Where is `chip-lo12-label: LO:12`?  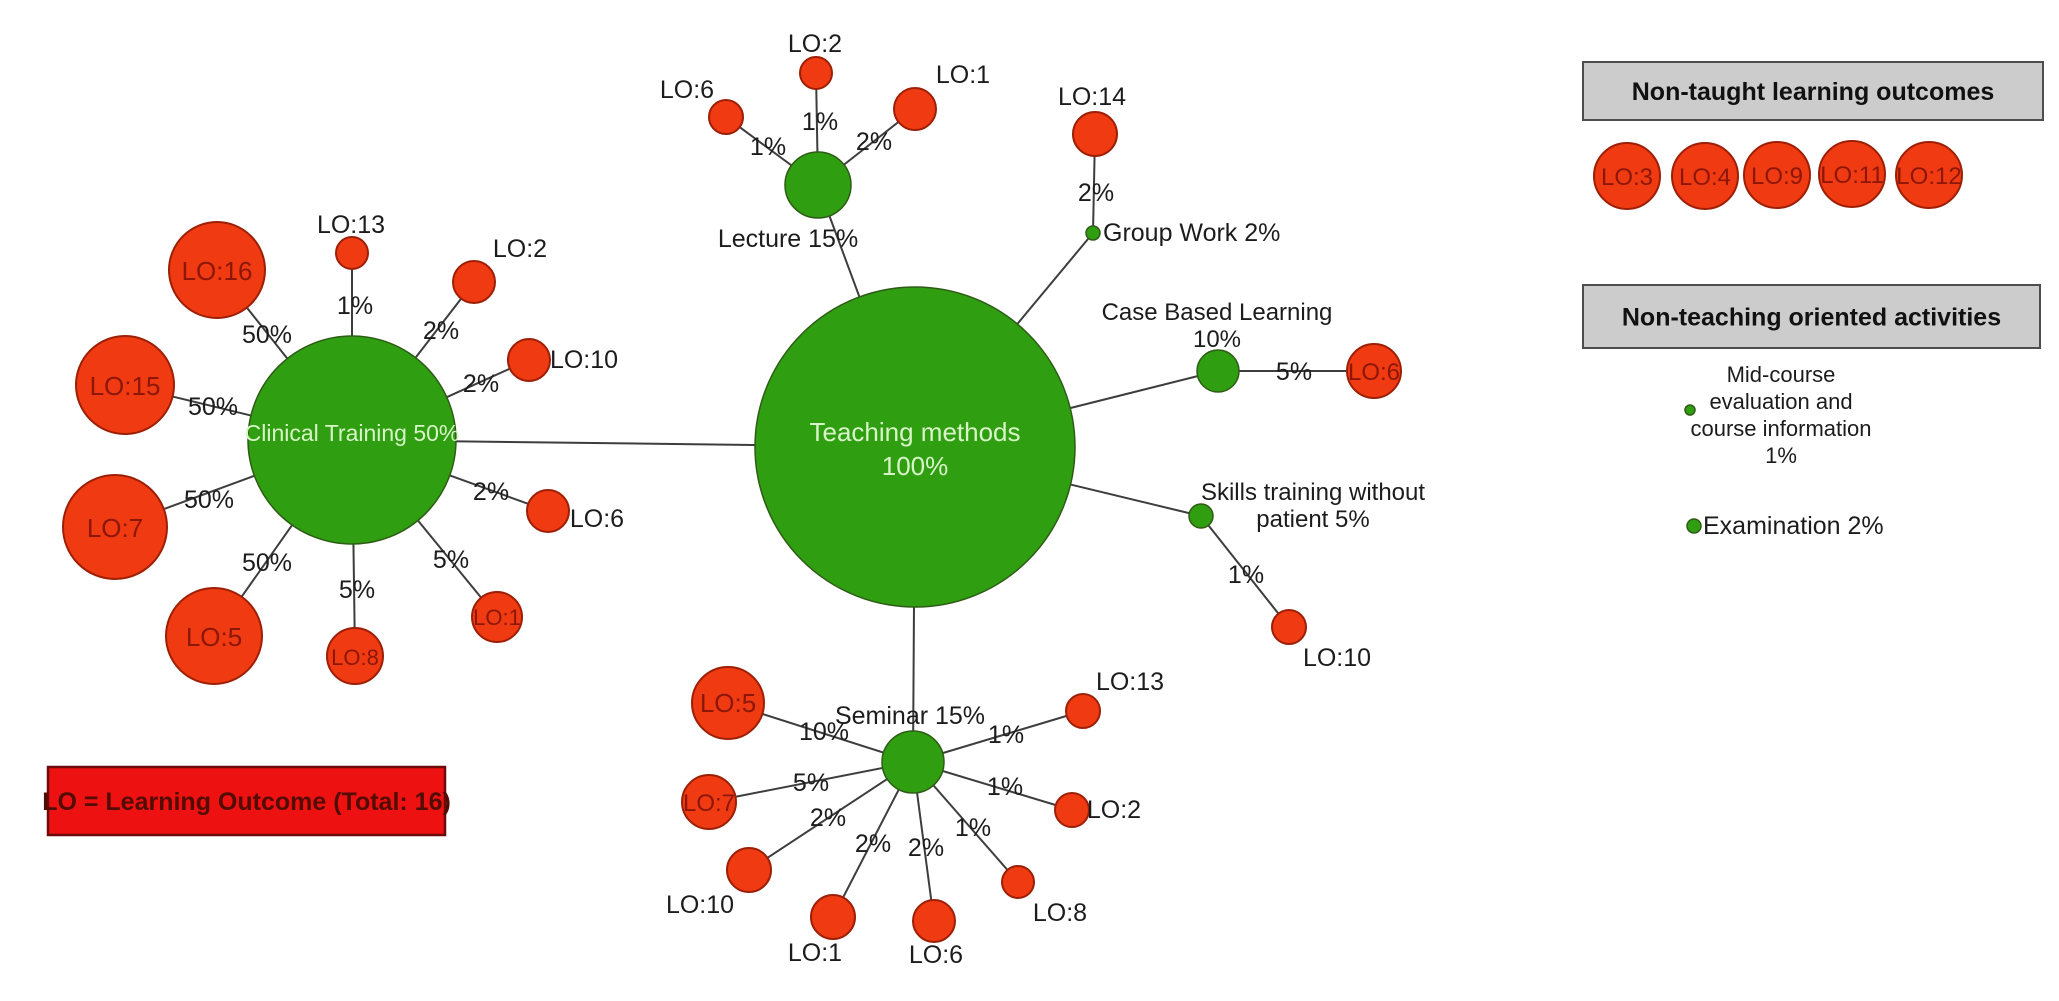 chip-lo12-label: LO:12 is located at coordinates (1928, 176).